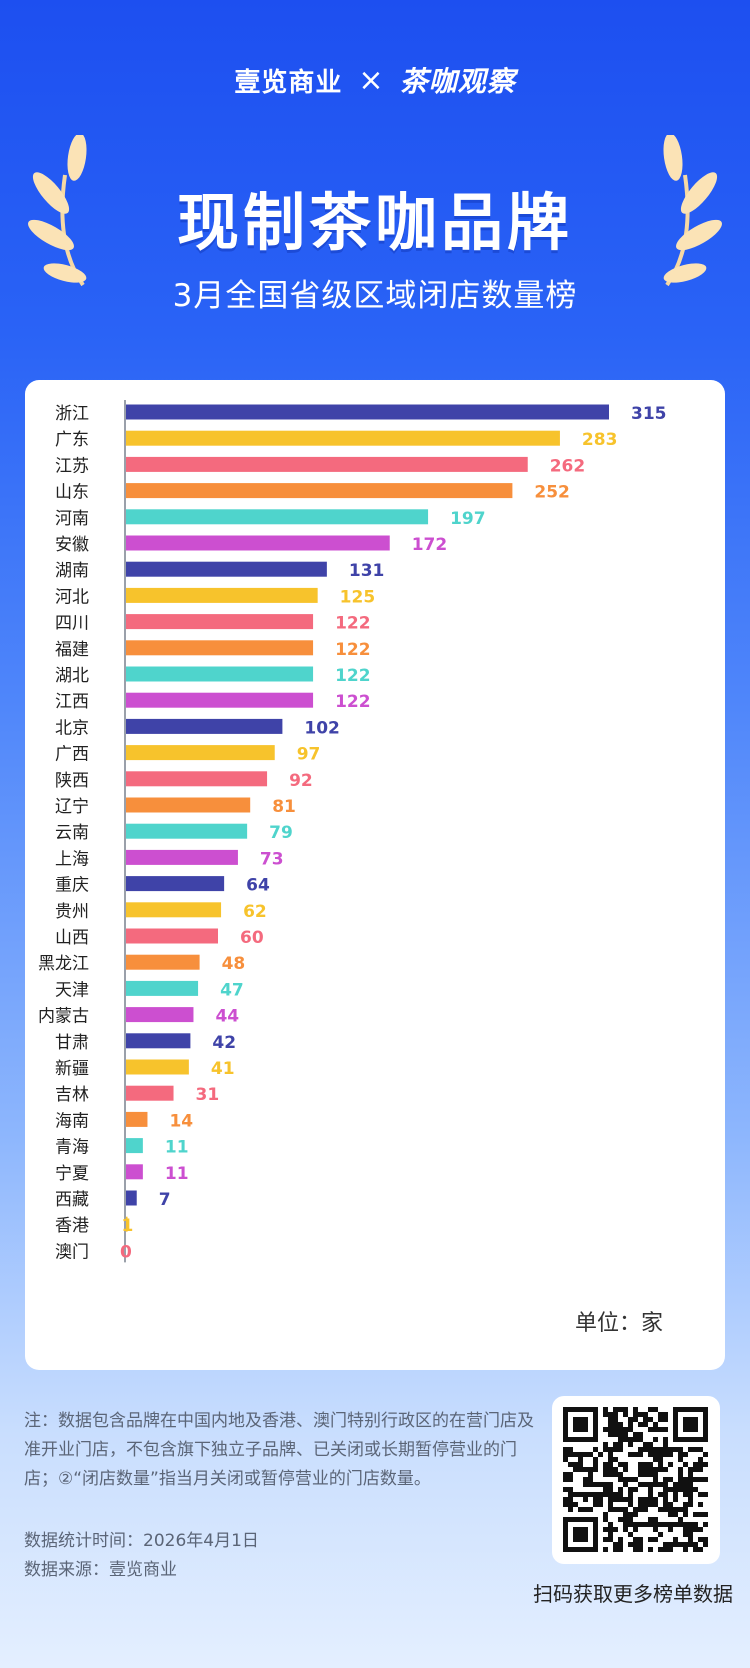 The height and width of the screenshot is (1668, 750). Describe the element at coordinates (633, 1594) in the screenshot. I see `qr-caption: 扫码获取更多榜单数据` at that location.